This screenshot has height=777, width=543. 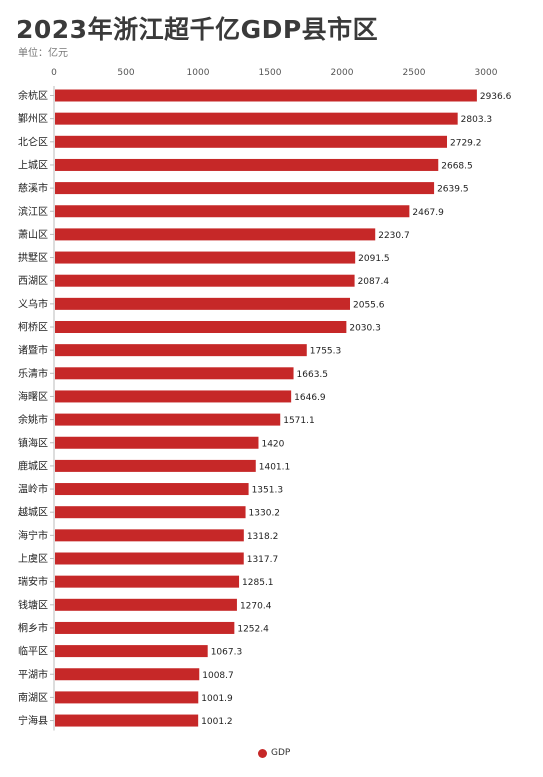 What do you see at coordinates (33, 512) in the screenshot?
I see `category-label: 越城区` at bounding box center [33, 512].